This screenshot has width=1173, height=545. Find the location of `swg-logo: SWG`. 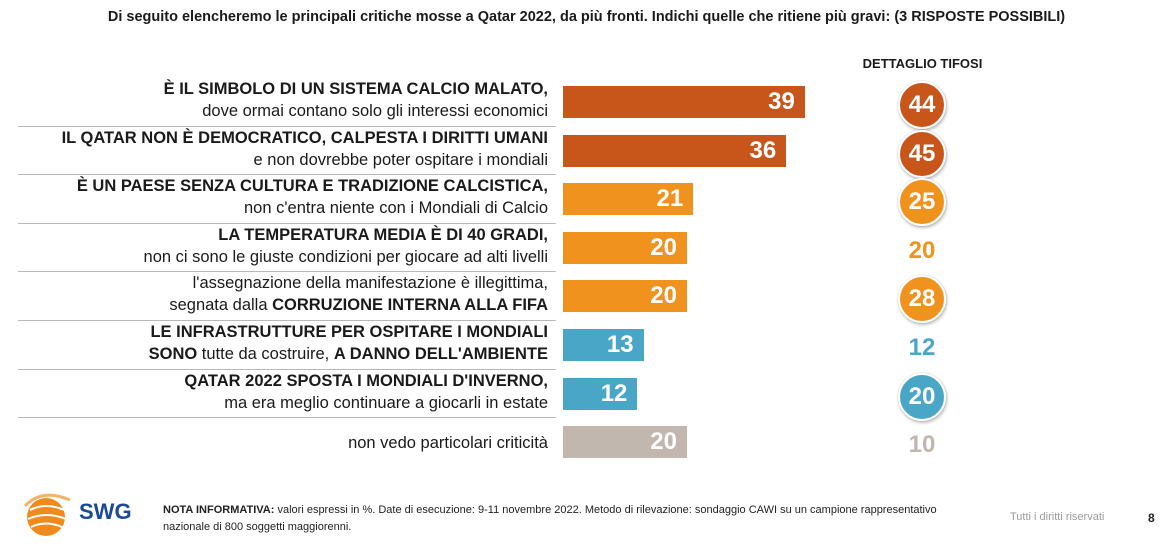

swg-logo: SWG is located at coordinates (92, 515).